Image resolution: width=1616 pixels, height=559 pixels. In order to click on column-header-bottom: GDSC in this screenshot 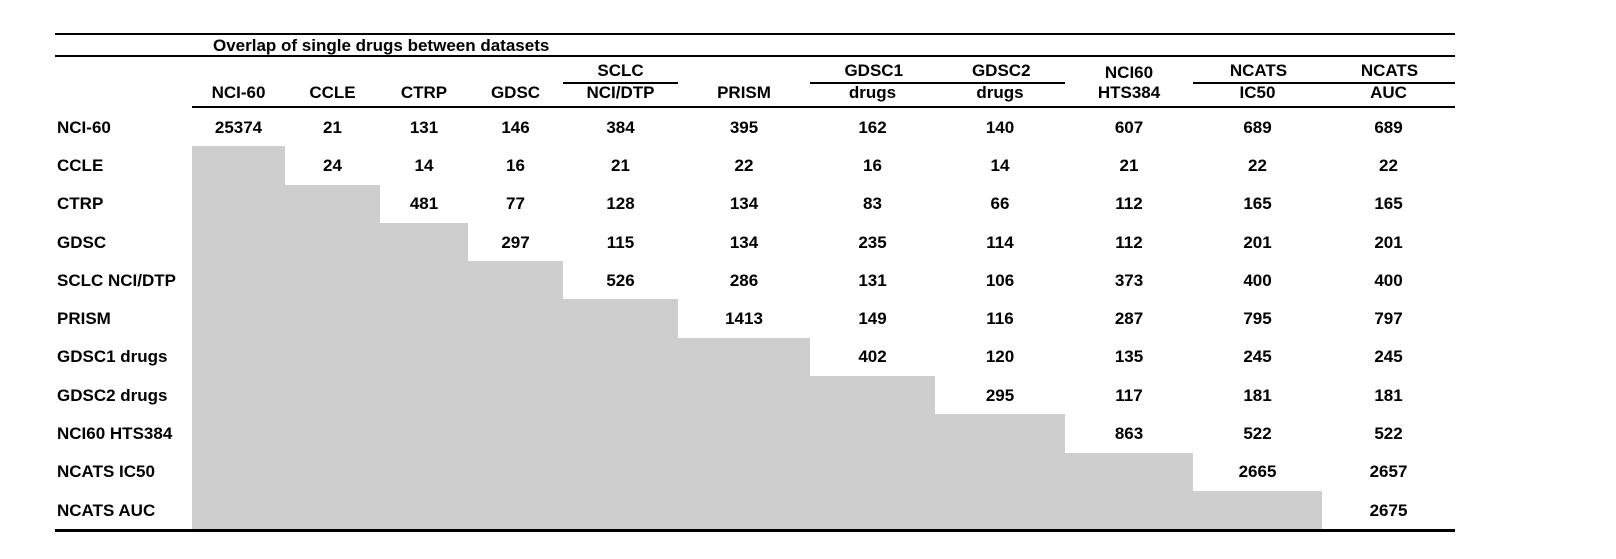, I will do `click(515, 96)`.